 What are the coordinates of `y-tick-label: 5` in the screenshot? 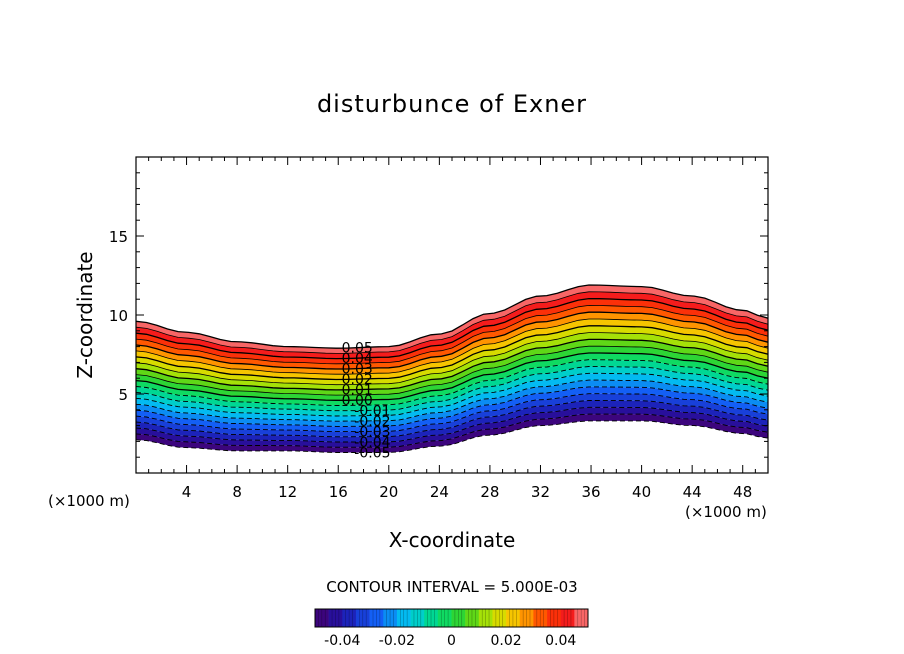 It's located at (123, 395).